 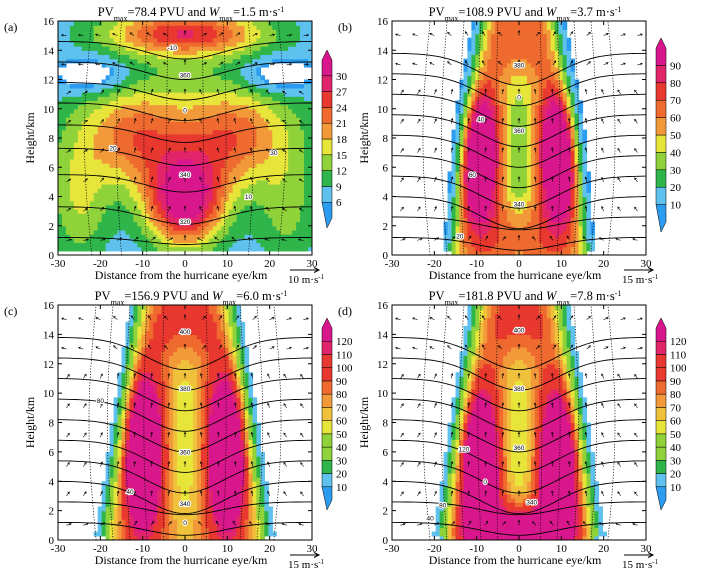 What do you see at coordinates (166, 64) in the screenshot?
I see `wind-vector` at bounding box center [166, 64].